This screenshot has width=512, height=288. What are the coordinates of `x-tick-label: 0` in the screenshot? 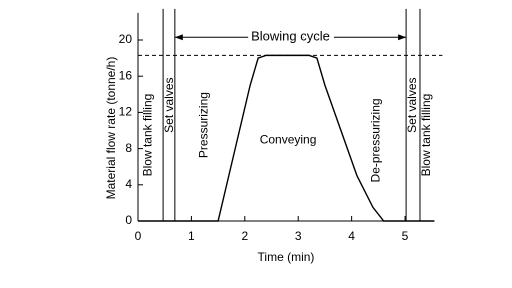 It's located at (138, 236).